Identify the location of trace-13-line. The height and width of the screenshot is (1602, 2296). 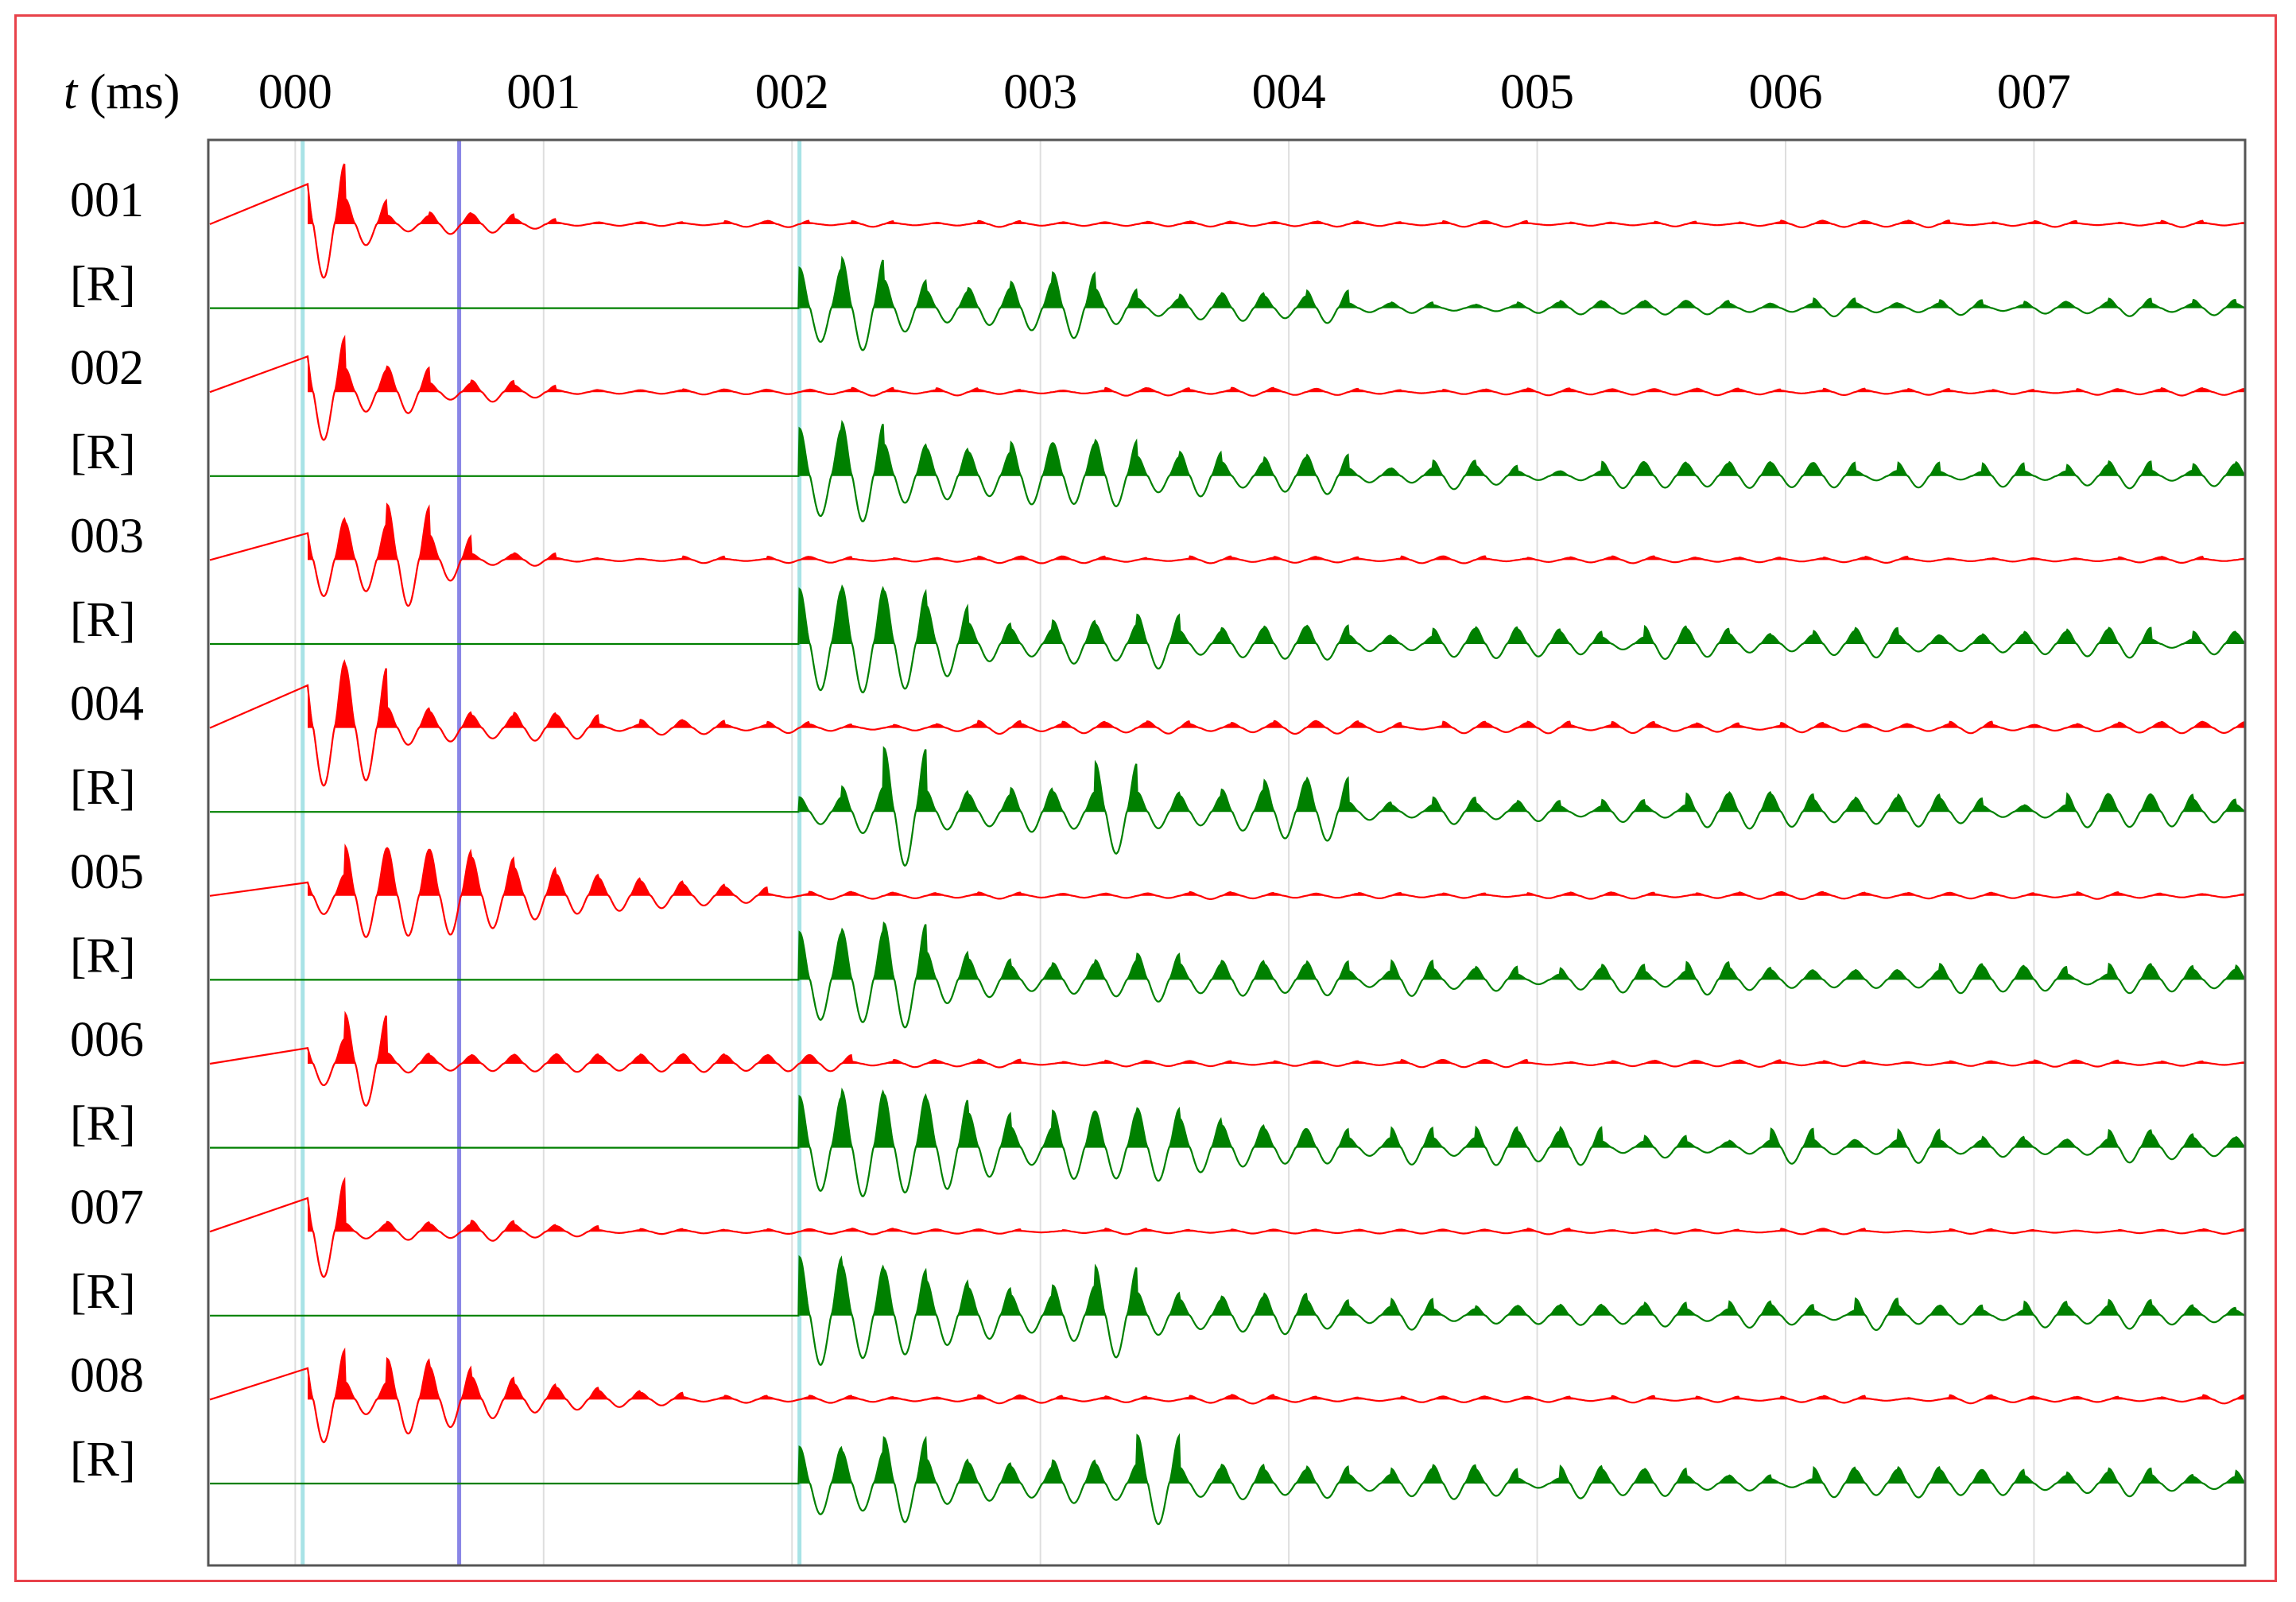
(1228, 1311).